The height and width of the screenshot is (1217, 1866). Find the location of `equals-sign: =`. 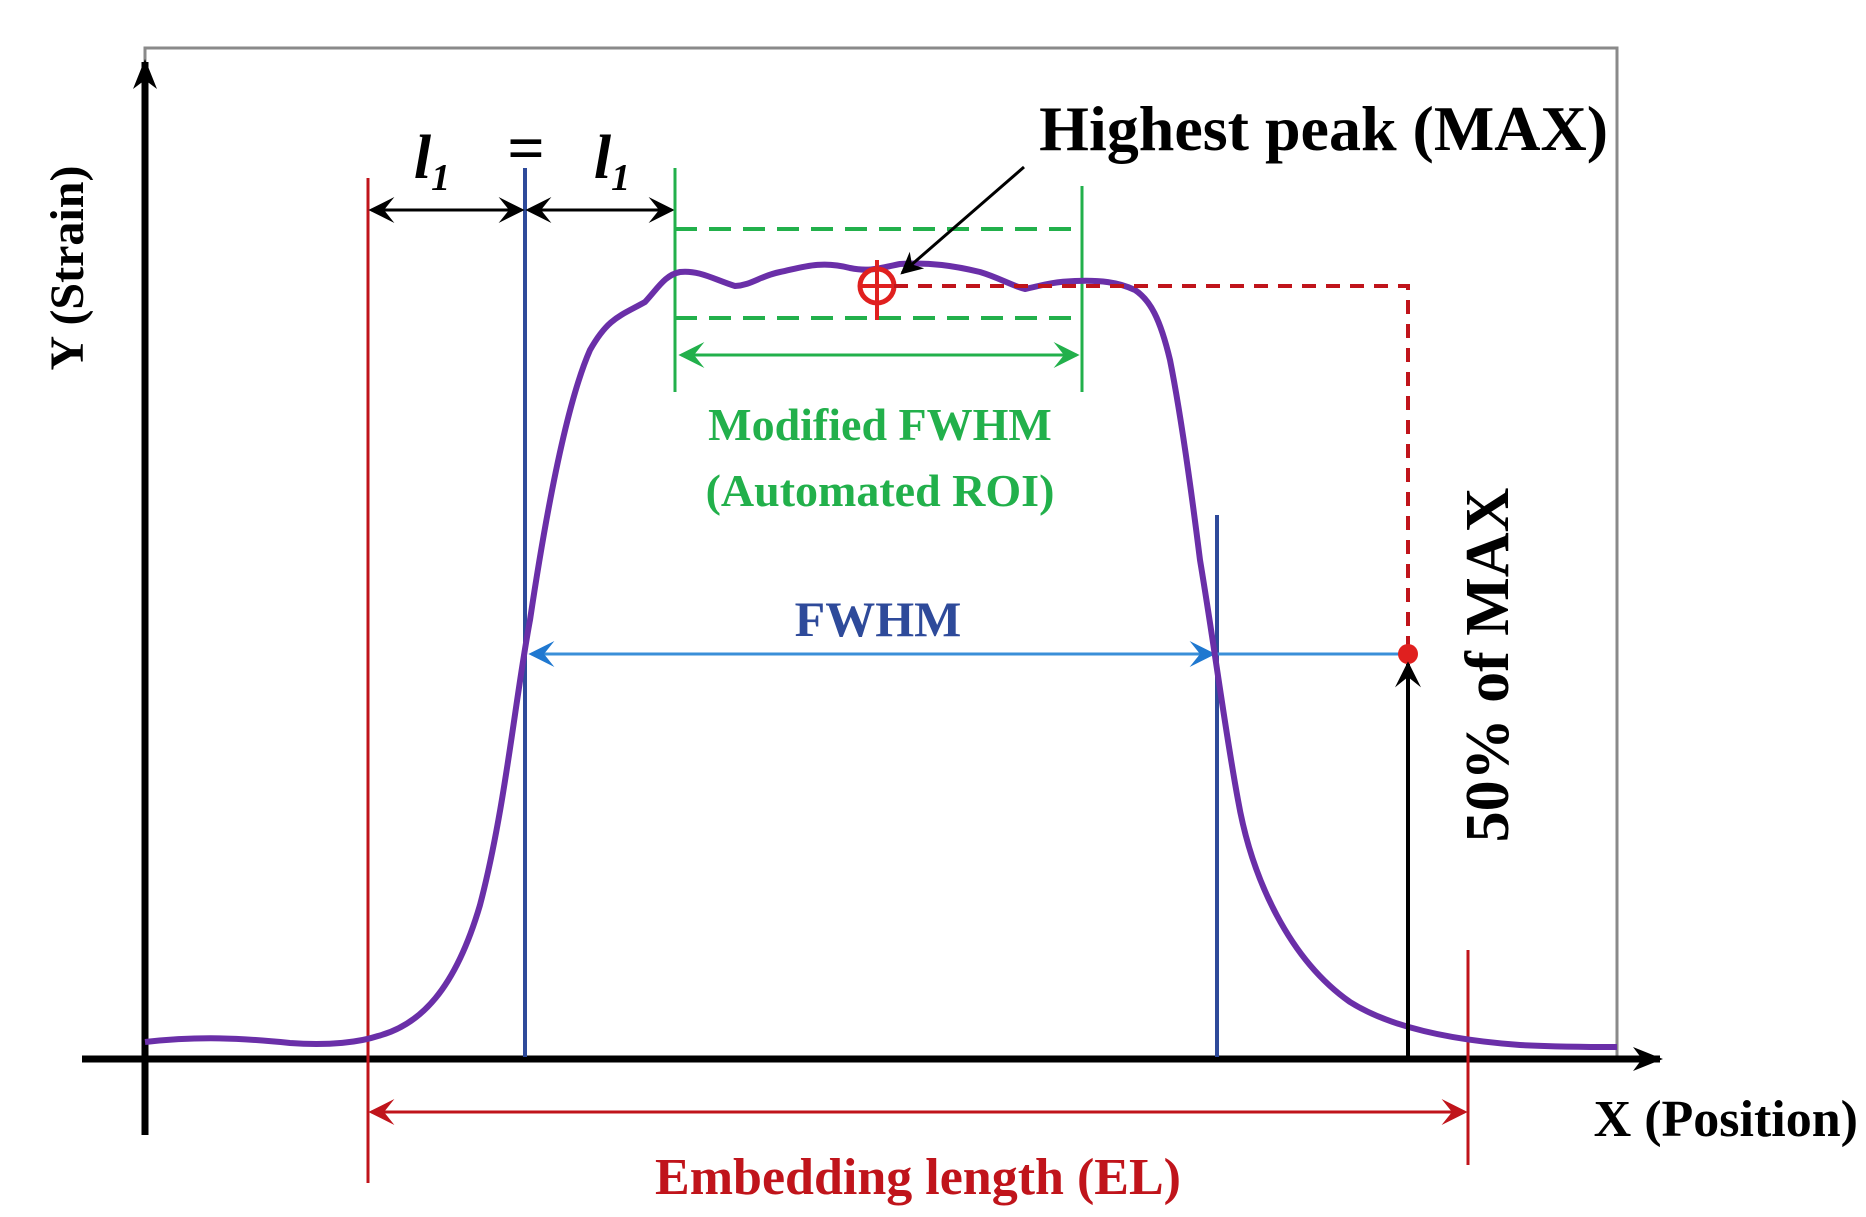

equals-sign: = is located at coordinates (526, 148).